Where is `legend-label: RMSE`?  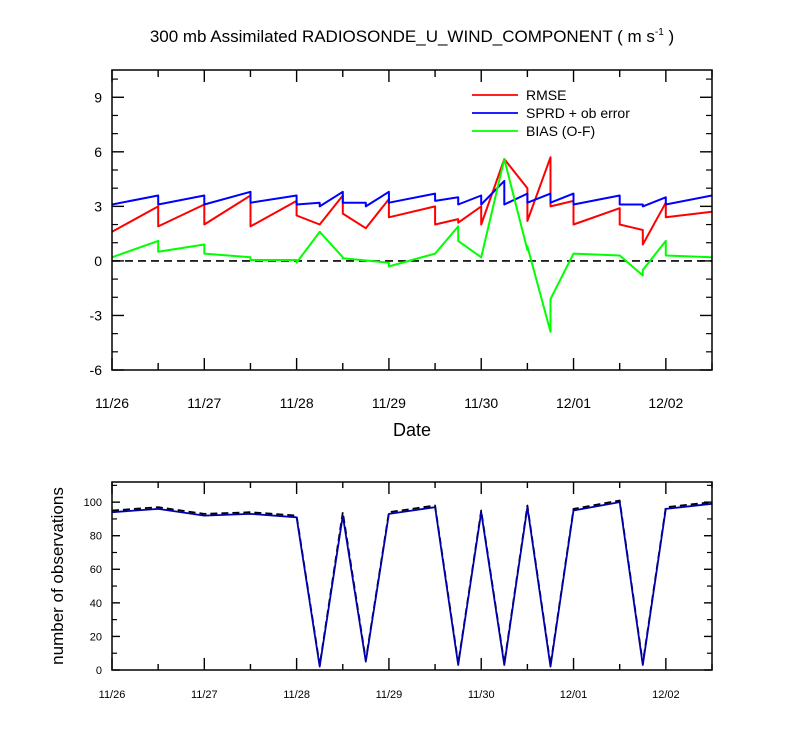
legend-label: RMSE is located at coordinates (546, 95).